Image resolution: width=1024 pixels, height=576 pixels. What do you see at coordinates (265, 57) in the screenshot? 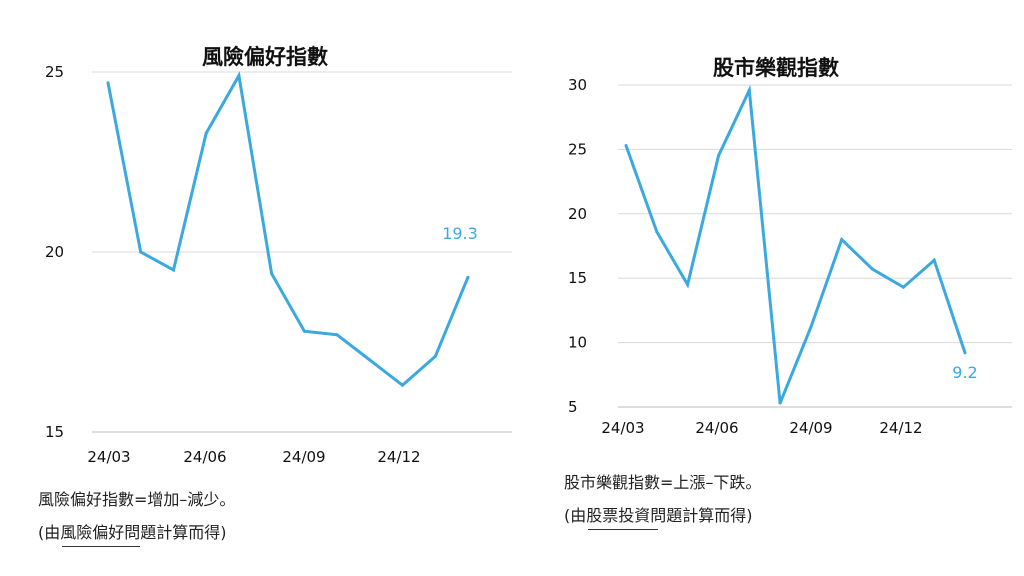
I see `chart-title: 風險偏好指數` at bounding box center [265, 57].